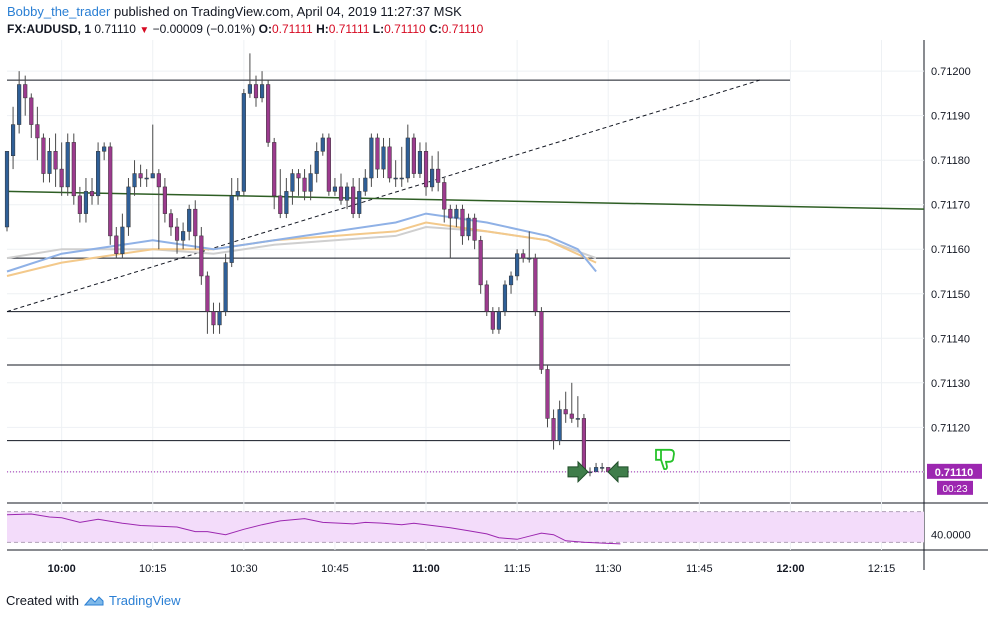  Describe the element at coordinates (618, 472) in the screenshot. I see `arrow-left-icon` at that location.